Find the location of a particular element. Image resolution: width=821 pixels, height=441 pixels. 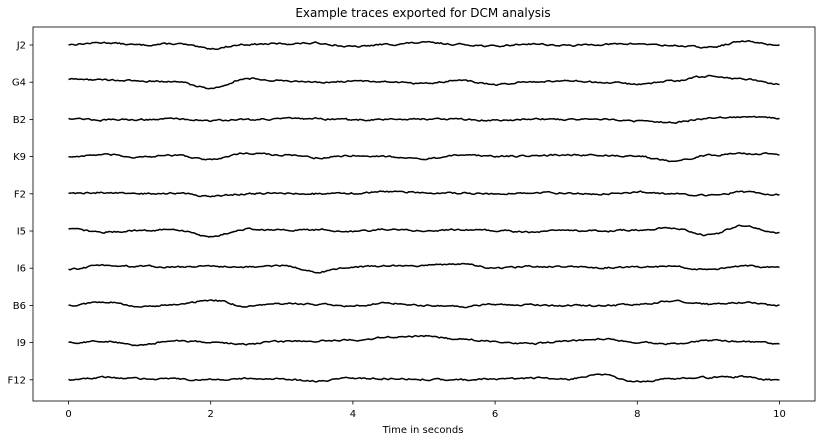

y-tick-label-i5: I5 is located at coordinates (21, 232).